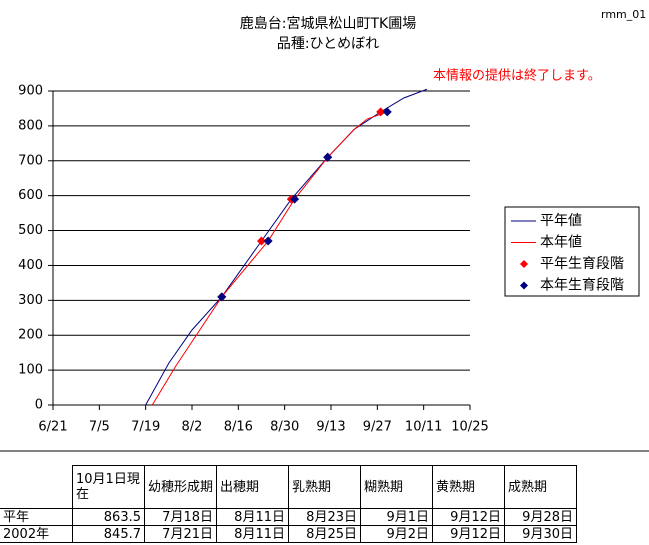 The height and width of the screenshot is (545, 649). I want to click on legend-label: 本年値, so click(561, 243).